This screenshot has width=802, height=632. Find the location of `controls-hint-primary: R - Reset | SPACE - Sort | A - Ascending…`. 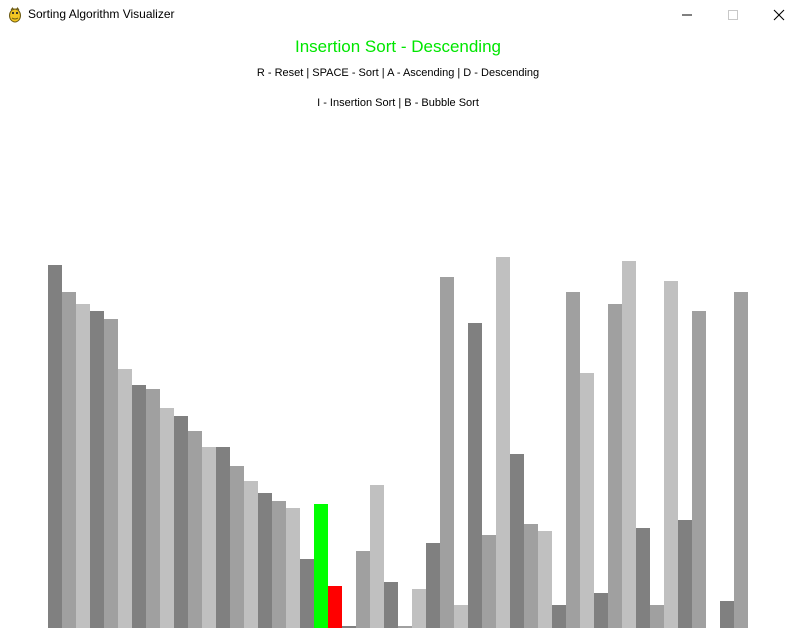

controls-hint-primary: R - Reset | SPACE - Sort | A - Ascending… is located at coordinates (398, 73).